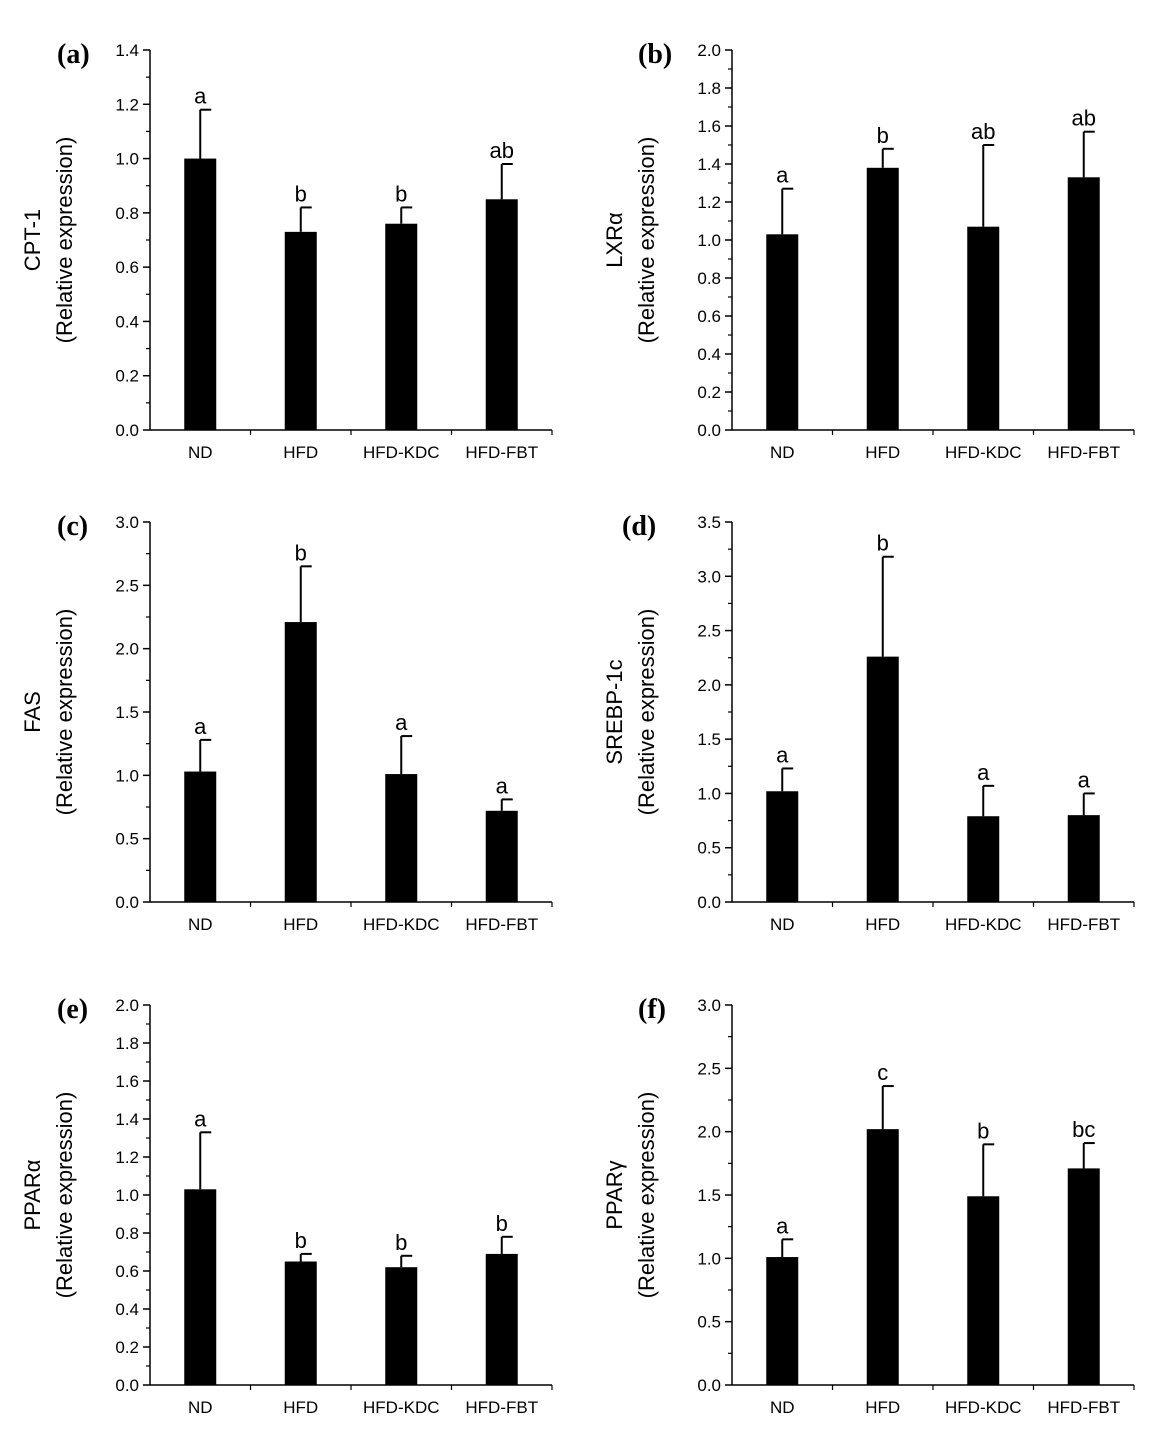  I want to click on y-tick-label: 1.4, so click(709, 164).